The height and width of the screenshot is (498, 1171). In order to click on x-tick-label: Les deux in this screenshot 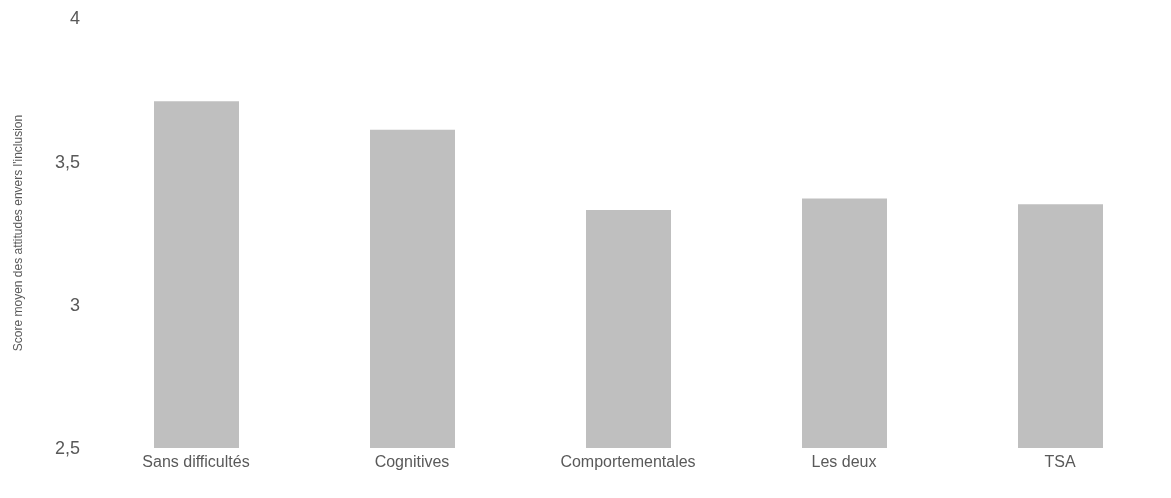, I will do `click(844, 462)`.